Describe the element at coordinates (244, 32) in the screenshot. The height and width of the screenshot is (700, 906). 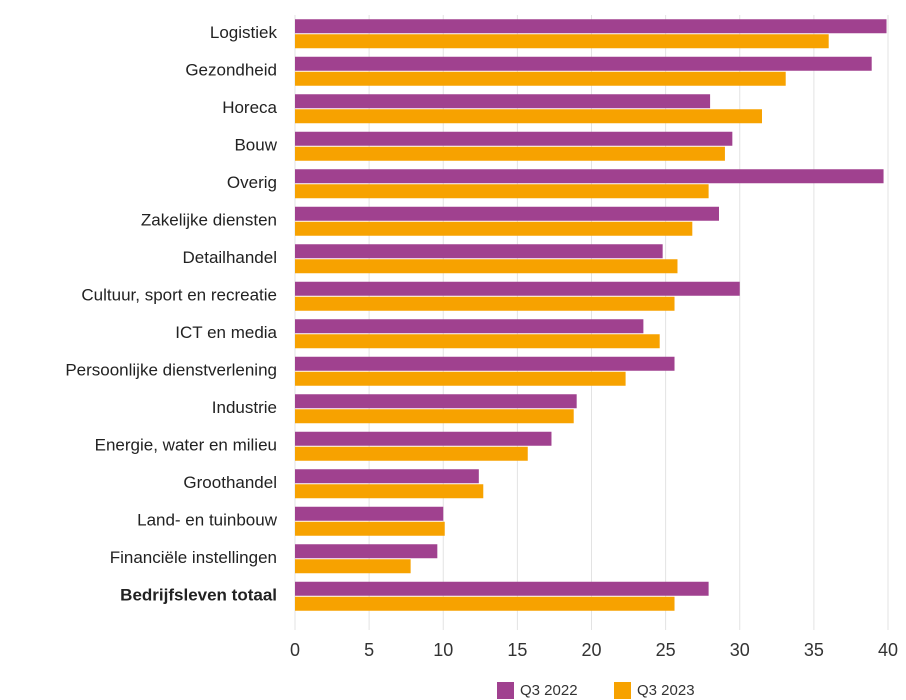
I see `y-tick-label: Logistiek` at that location.